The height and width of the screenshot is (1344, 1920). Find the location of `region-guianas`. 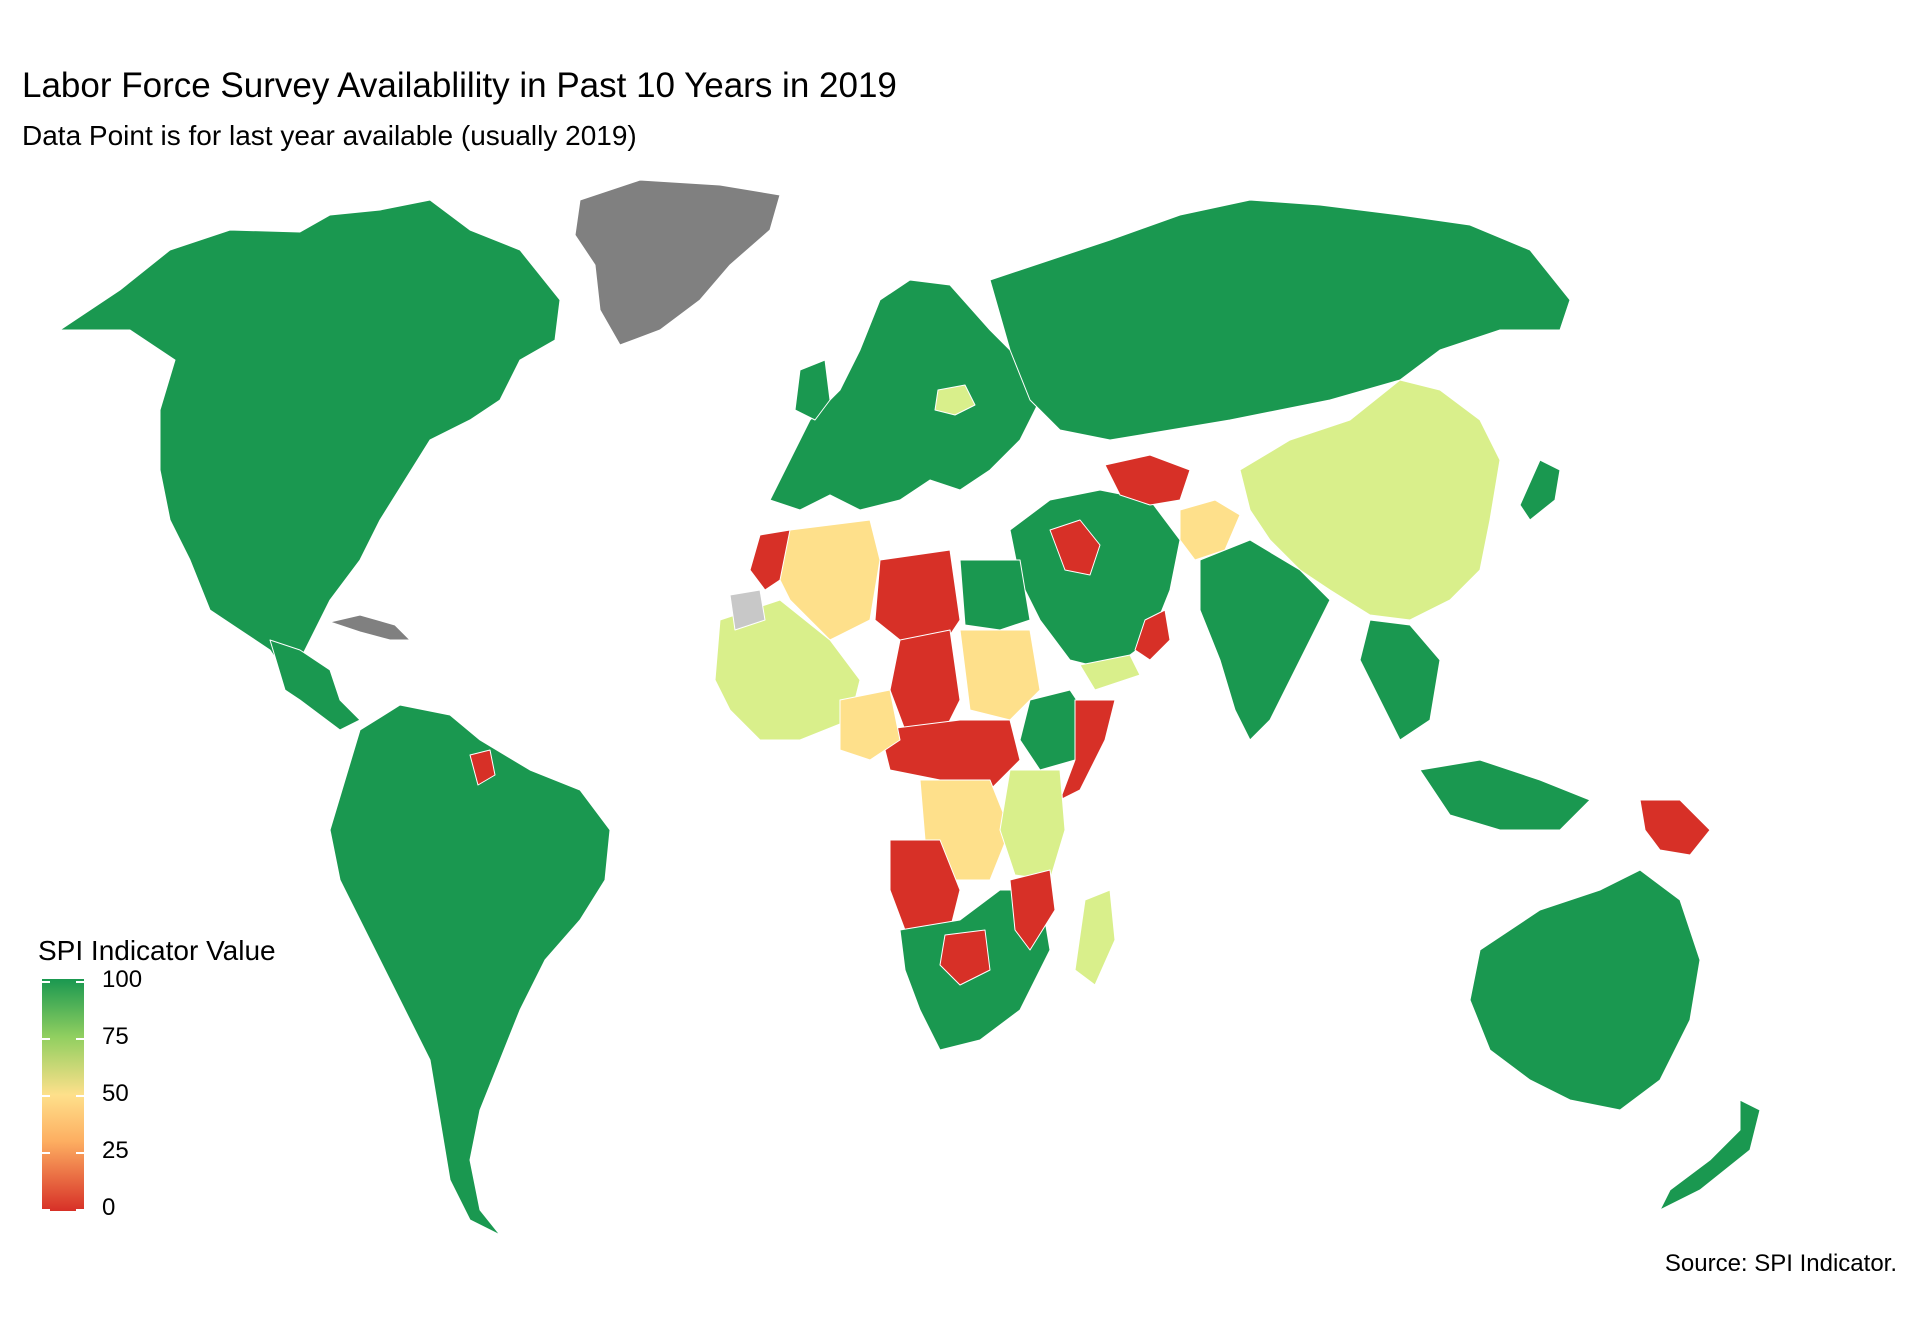

region-guianas is located at coordinates (482, 767).